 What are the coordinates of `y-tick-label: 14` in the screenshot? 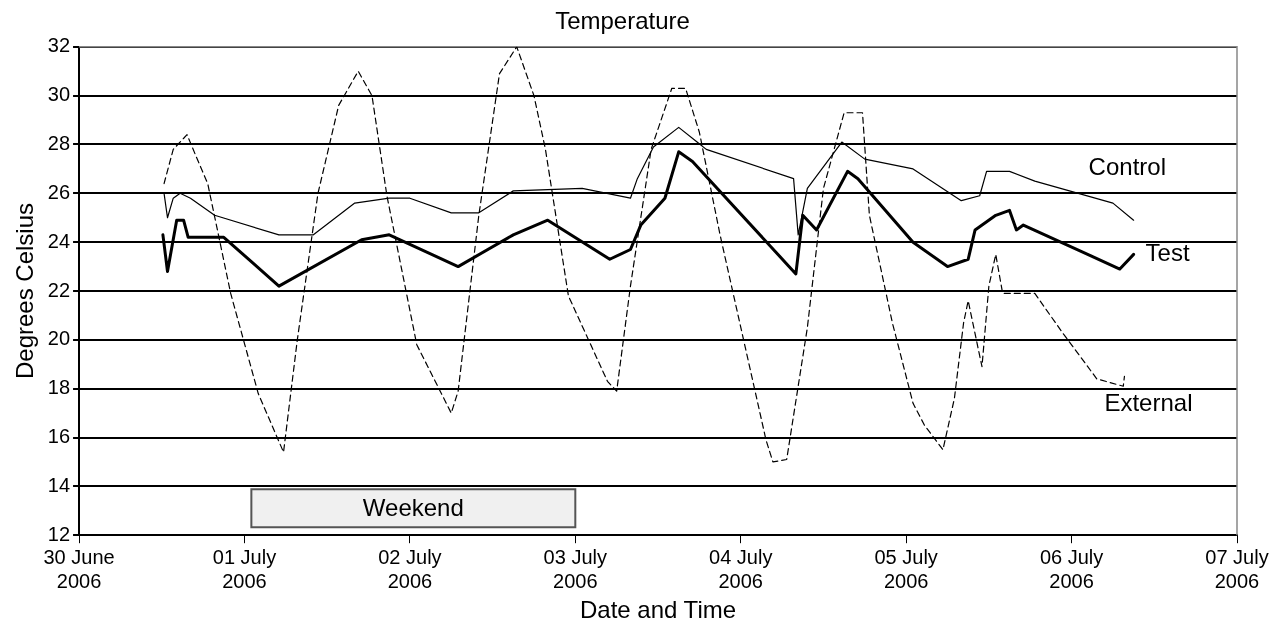 It's located at (59, 484).